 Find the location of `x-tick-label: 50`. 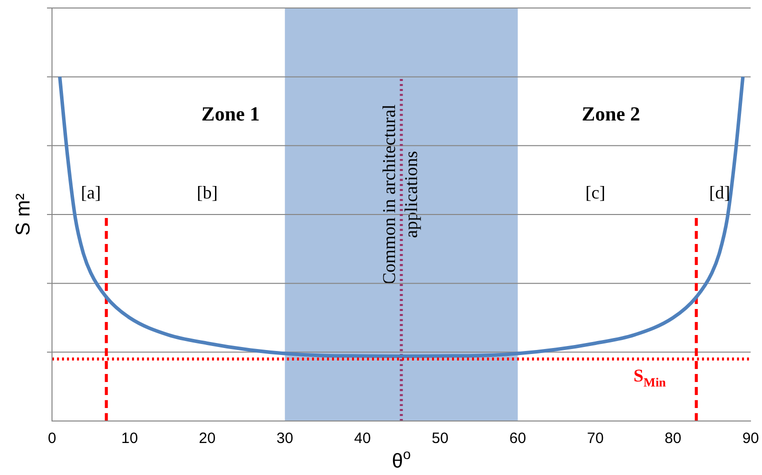

x-tick-label: 50 is located at coordinates (440, 439).